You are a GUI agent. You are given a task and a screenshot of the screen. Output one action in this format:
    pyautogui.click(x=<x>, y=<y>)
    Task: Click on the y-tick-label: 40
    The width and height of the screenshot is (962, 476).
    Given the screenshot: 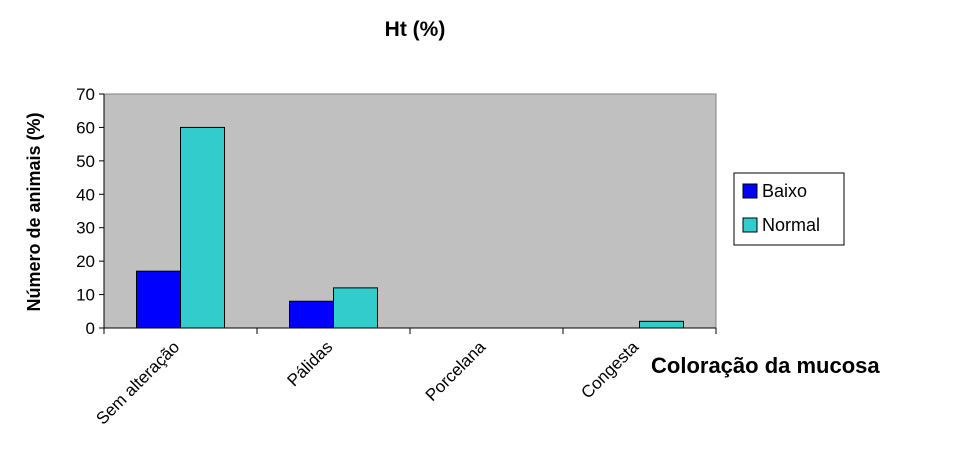 What is the action you would take?
    pyautogui.click(x=85, y=194)
    